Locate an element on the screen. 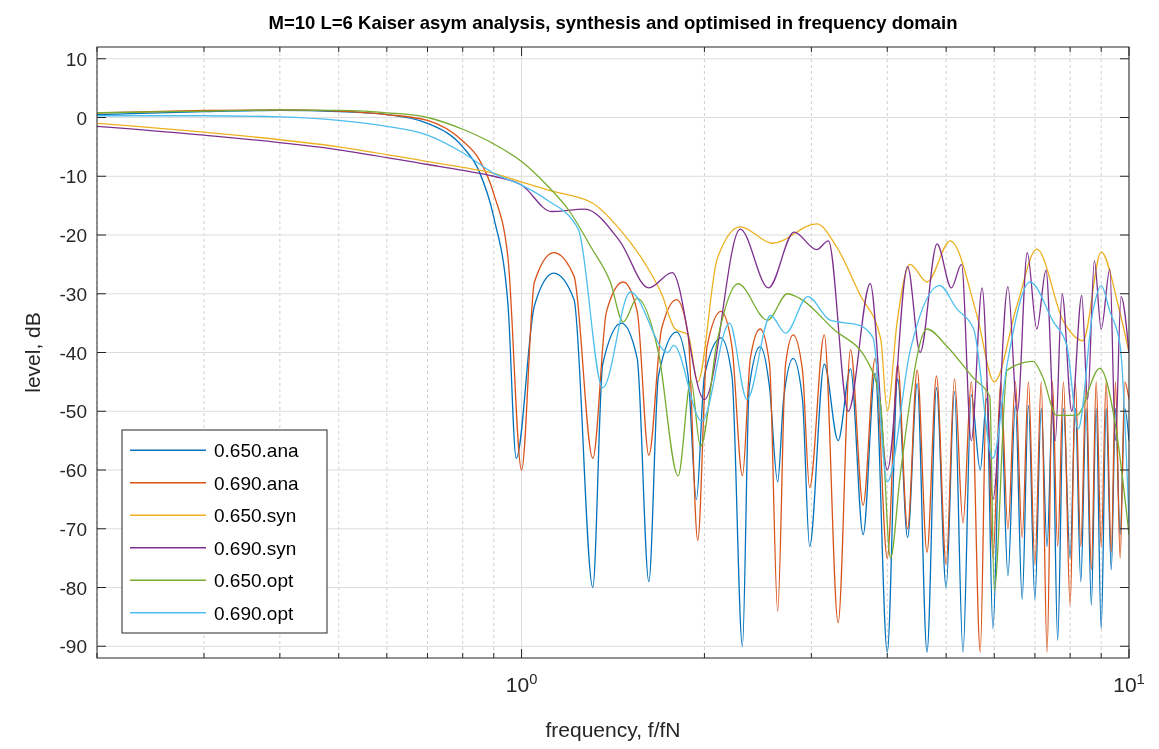  legend-label: 0.650.ana is located at coordinates (256, 451).